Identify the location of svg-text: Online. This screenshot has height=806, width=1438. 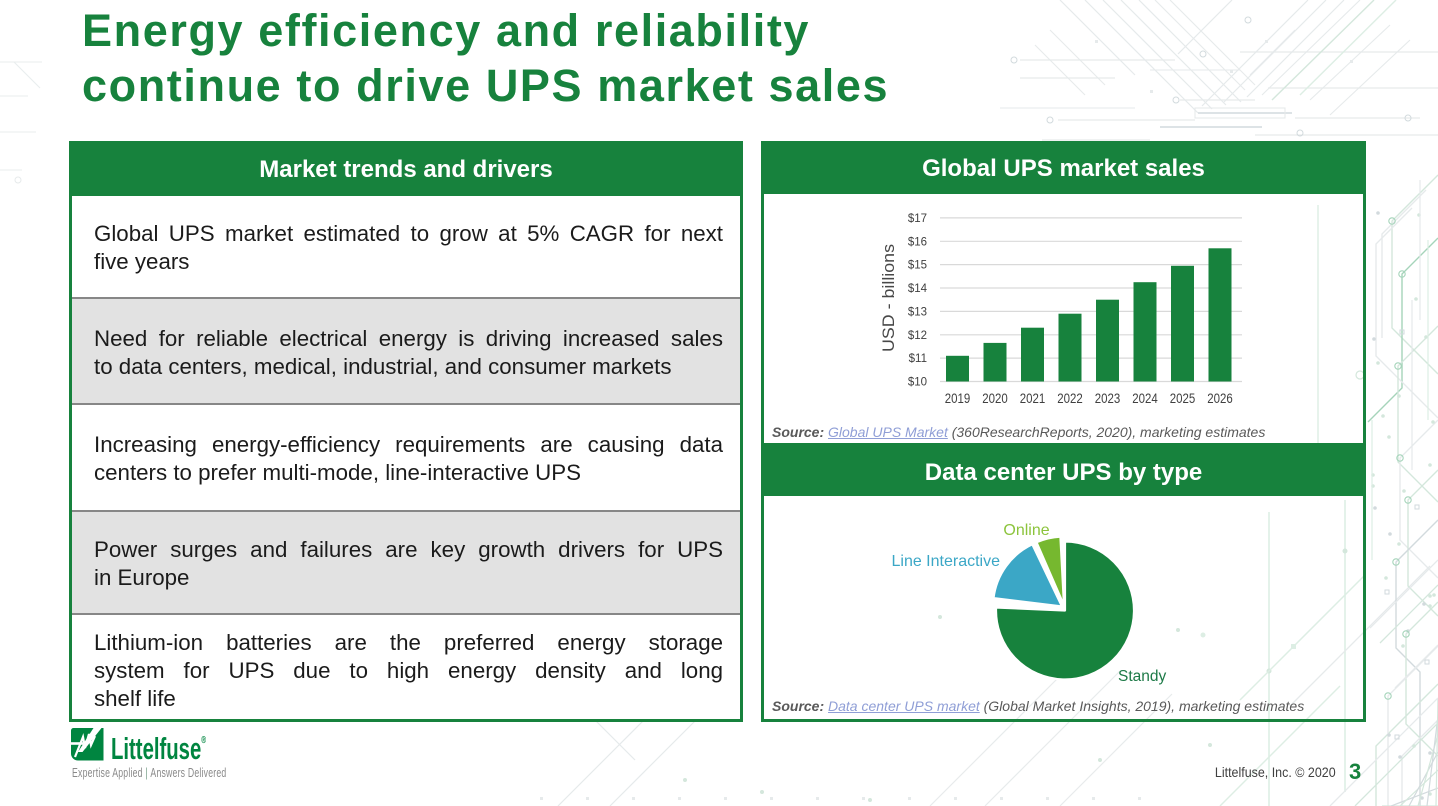
(1026, 530).